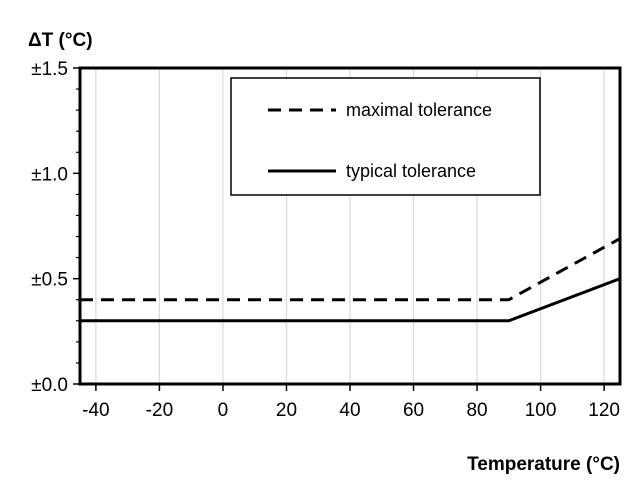 The height and width of the screenshot is (487, 644). I want to click on x-tick-label: -20, so click(159, 410).